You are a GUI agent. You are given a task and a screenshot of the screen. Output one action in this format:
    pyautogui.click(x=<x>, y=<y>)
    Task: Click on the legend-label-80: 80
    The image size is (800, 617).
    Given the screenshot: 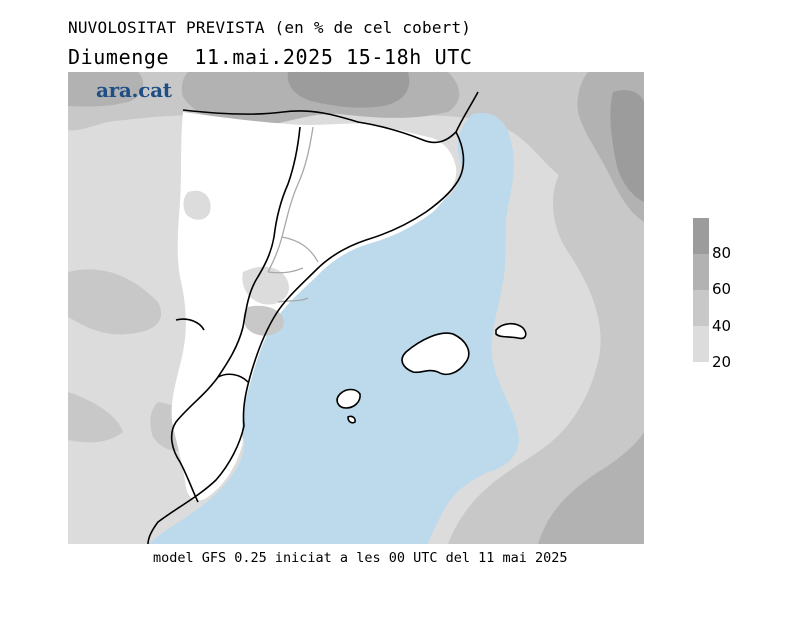 What is the action you would take?
    pyautogui.click(x=722, y=253)
    